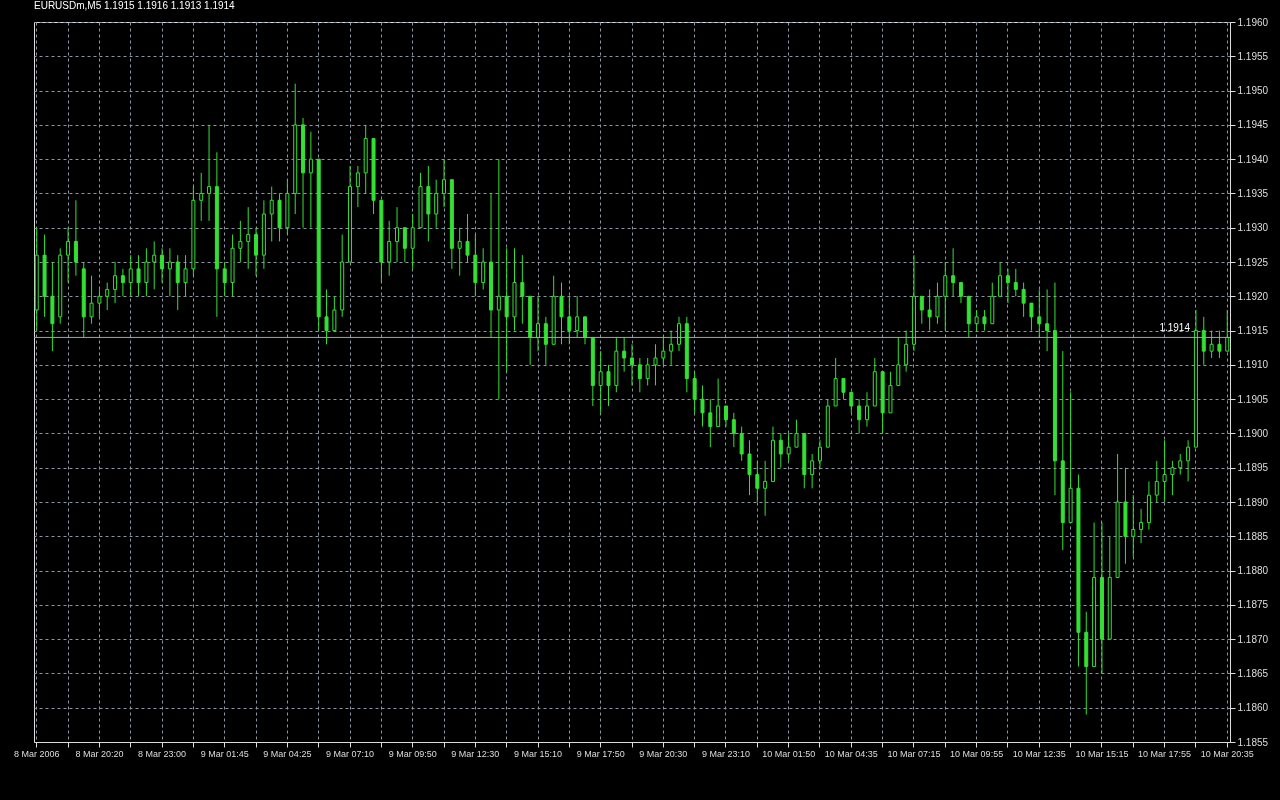  What do you see at coordinates (162, 753) in the screenshot?
I see `x-tick-label: 8 Mar 23:00` at bounding box center [162, 753].